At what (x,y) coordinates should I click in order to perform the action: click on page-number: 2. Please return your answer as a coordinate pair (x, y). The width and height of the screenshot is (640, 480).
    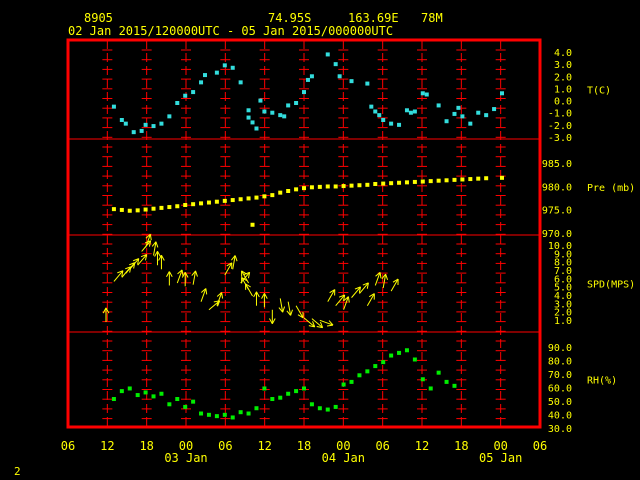
    Looking at the image, I should click on (17, 471).